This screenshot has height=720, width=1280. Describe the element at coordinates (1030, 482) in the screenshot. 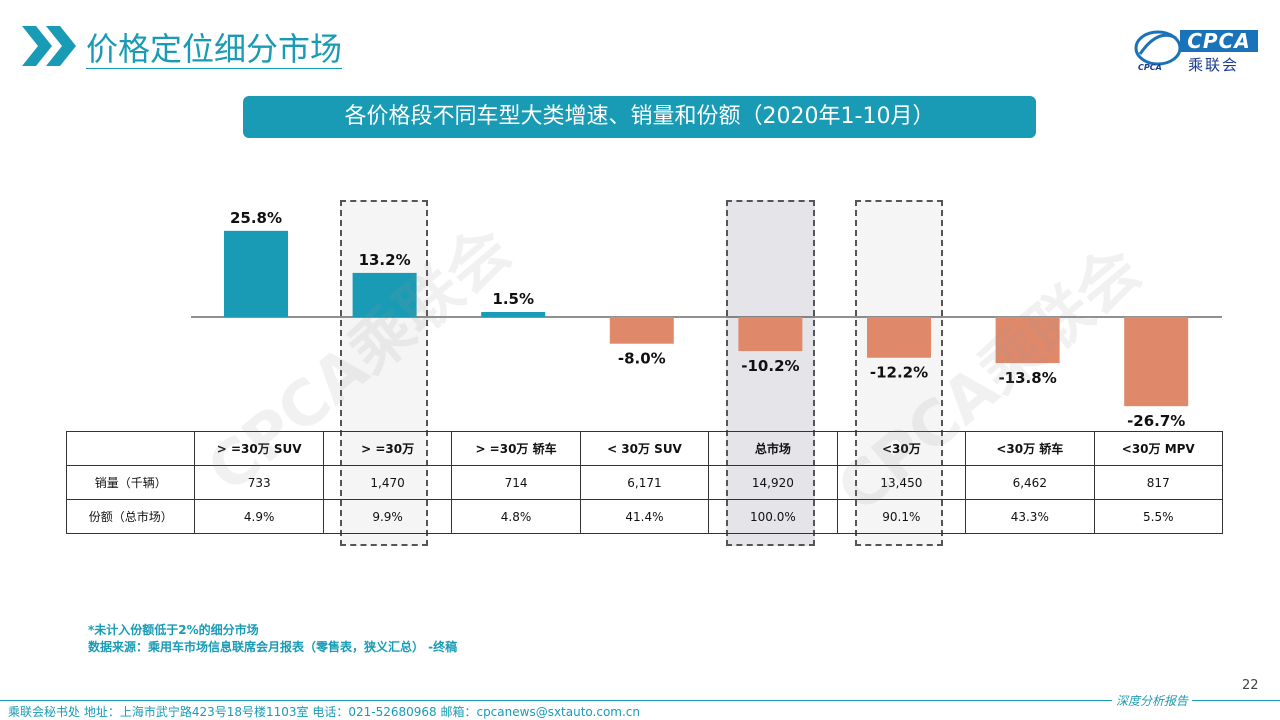

I see `table-cell: 6,462` at that location.